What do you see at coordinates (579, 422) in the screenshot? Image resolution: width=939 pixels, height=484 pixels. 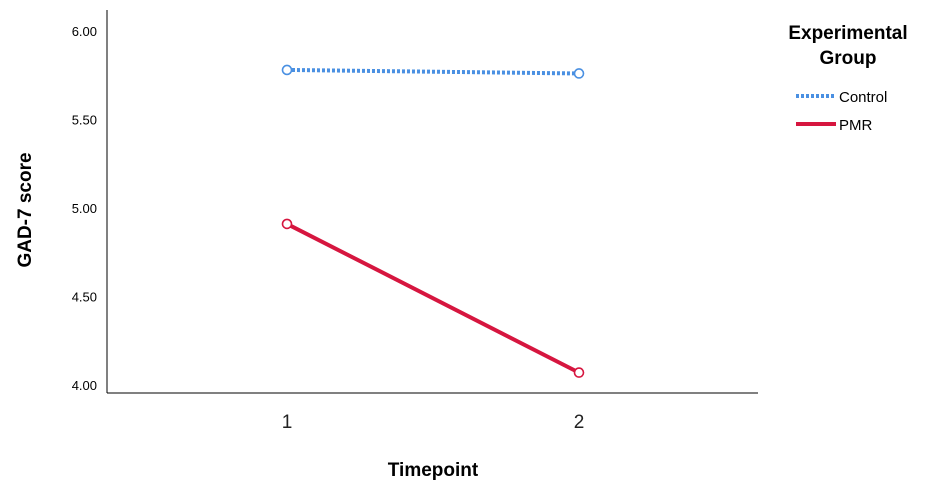 I see `x-tick-label: 2` at bounding box center [579, 422].